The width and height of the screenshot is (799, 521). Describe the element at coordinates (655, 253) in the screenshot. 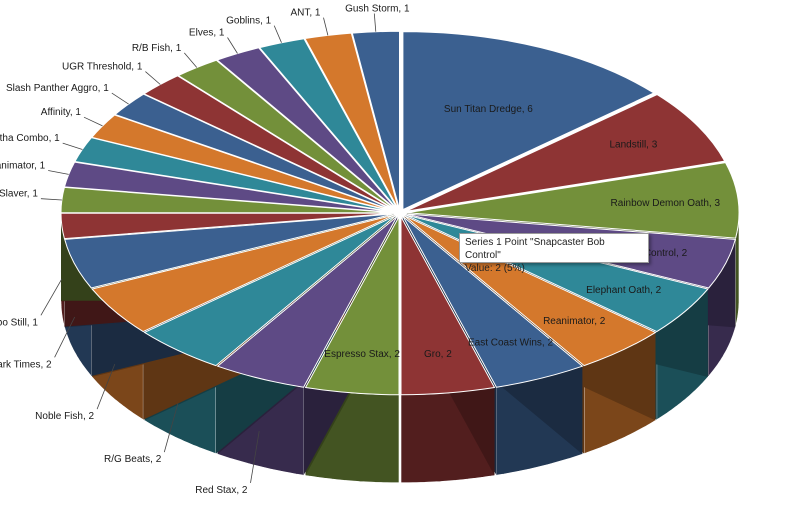

I see `data-label: Bob Control, 2` at that location.